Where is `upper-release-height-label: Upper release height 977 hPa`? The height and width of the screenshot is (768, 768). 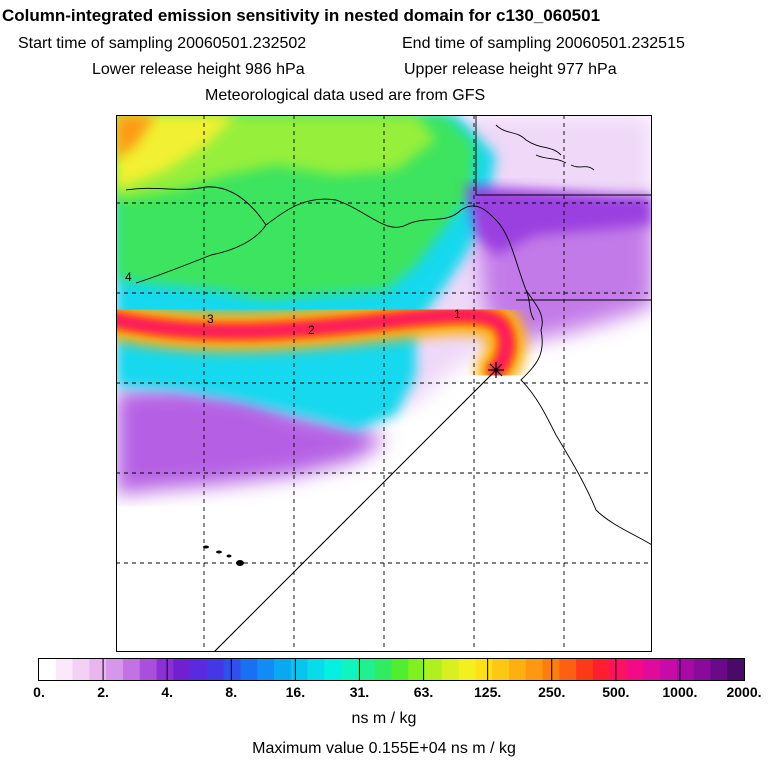
upper-release-height-label: Upper release height 977 hPa is located at coordinates (510, 69).